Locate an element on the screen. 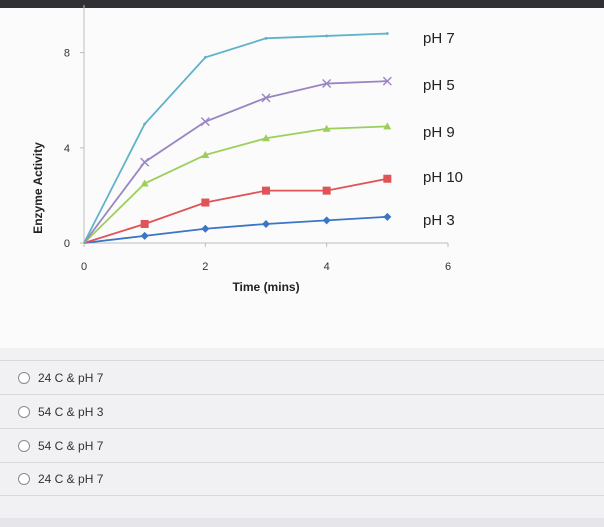 Image resolution: width=604 pixels, height=527 pixels. option-2: 54 C & pH 3 is located at coordinates (302, 411).